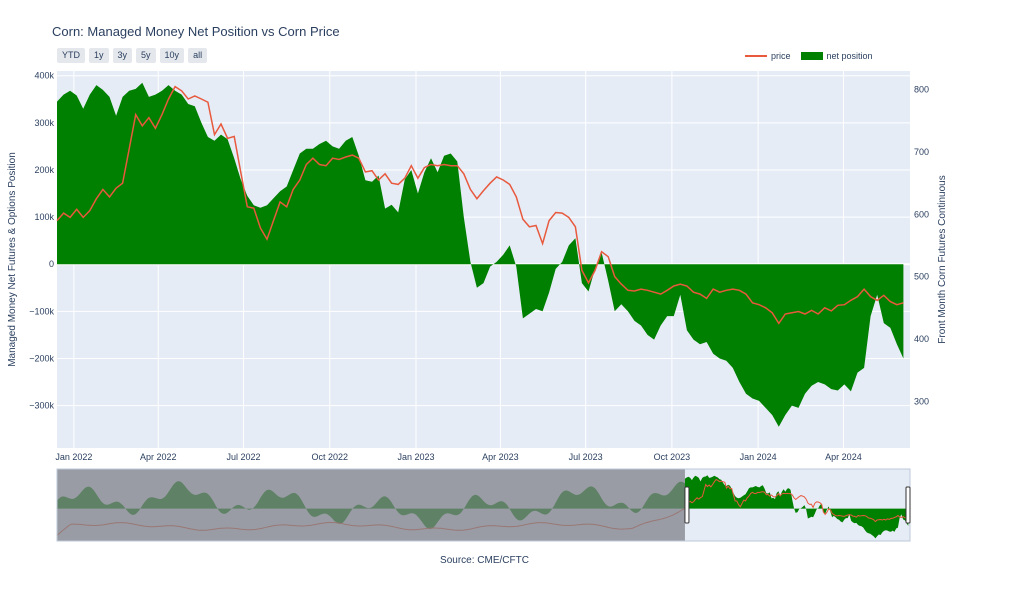  I want to click on range-button-5y: 5y, so click(146, 55).